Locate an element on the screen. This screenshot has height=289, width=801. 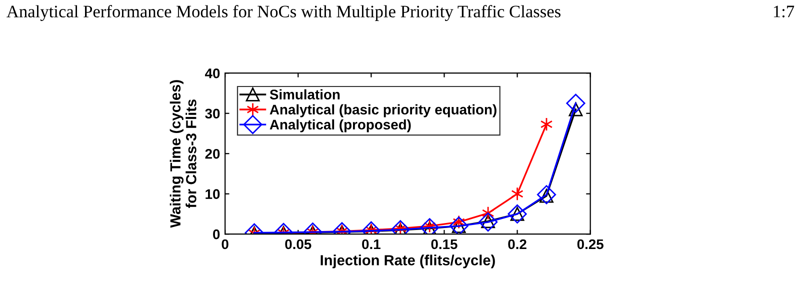
y-tick-label: 20 is located at coordinates (212, 153).